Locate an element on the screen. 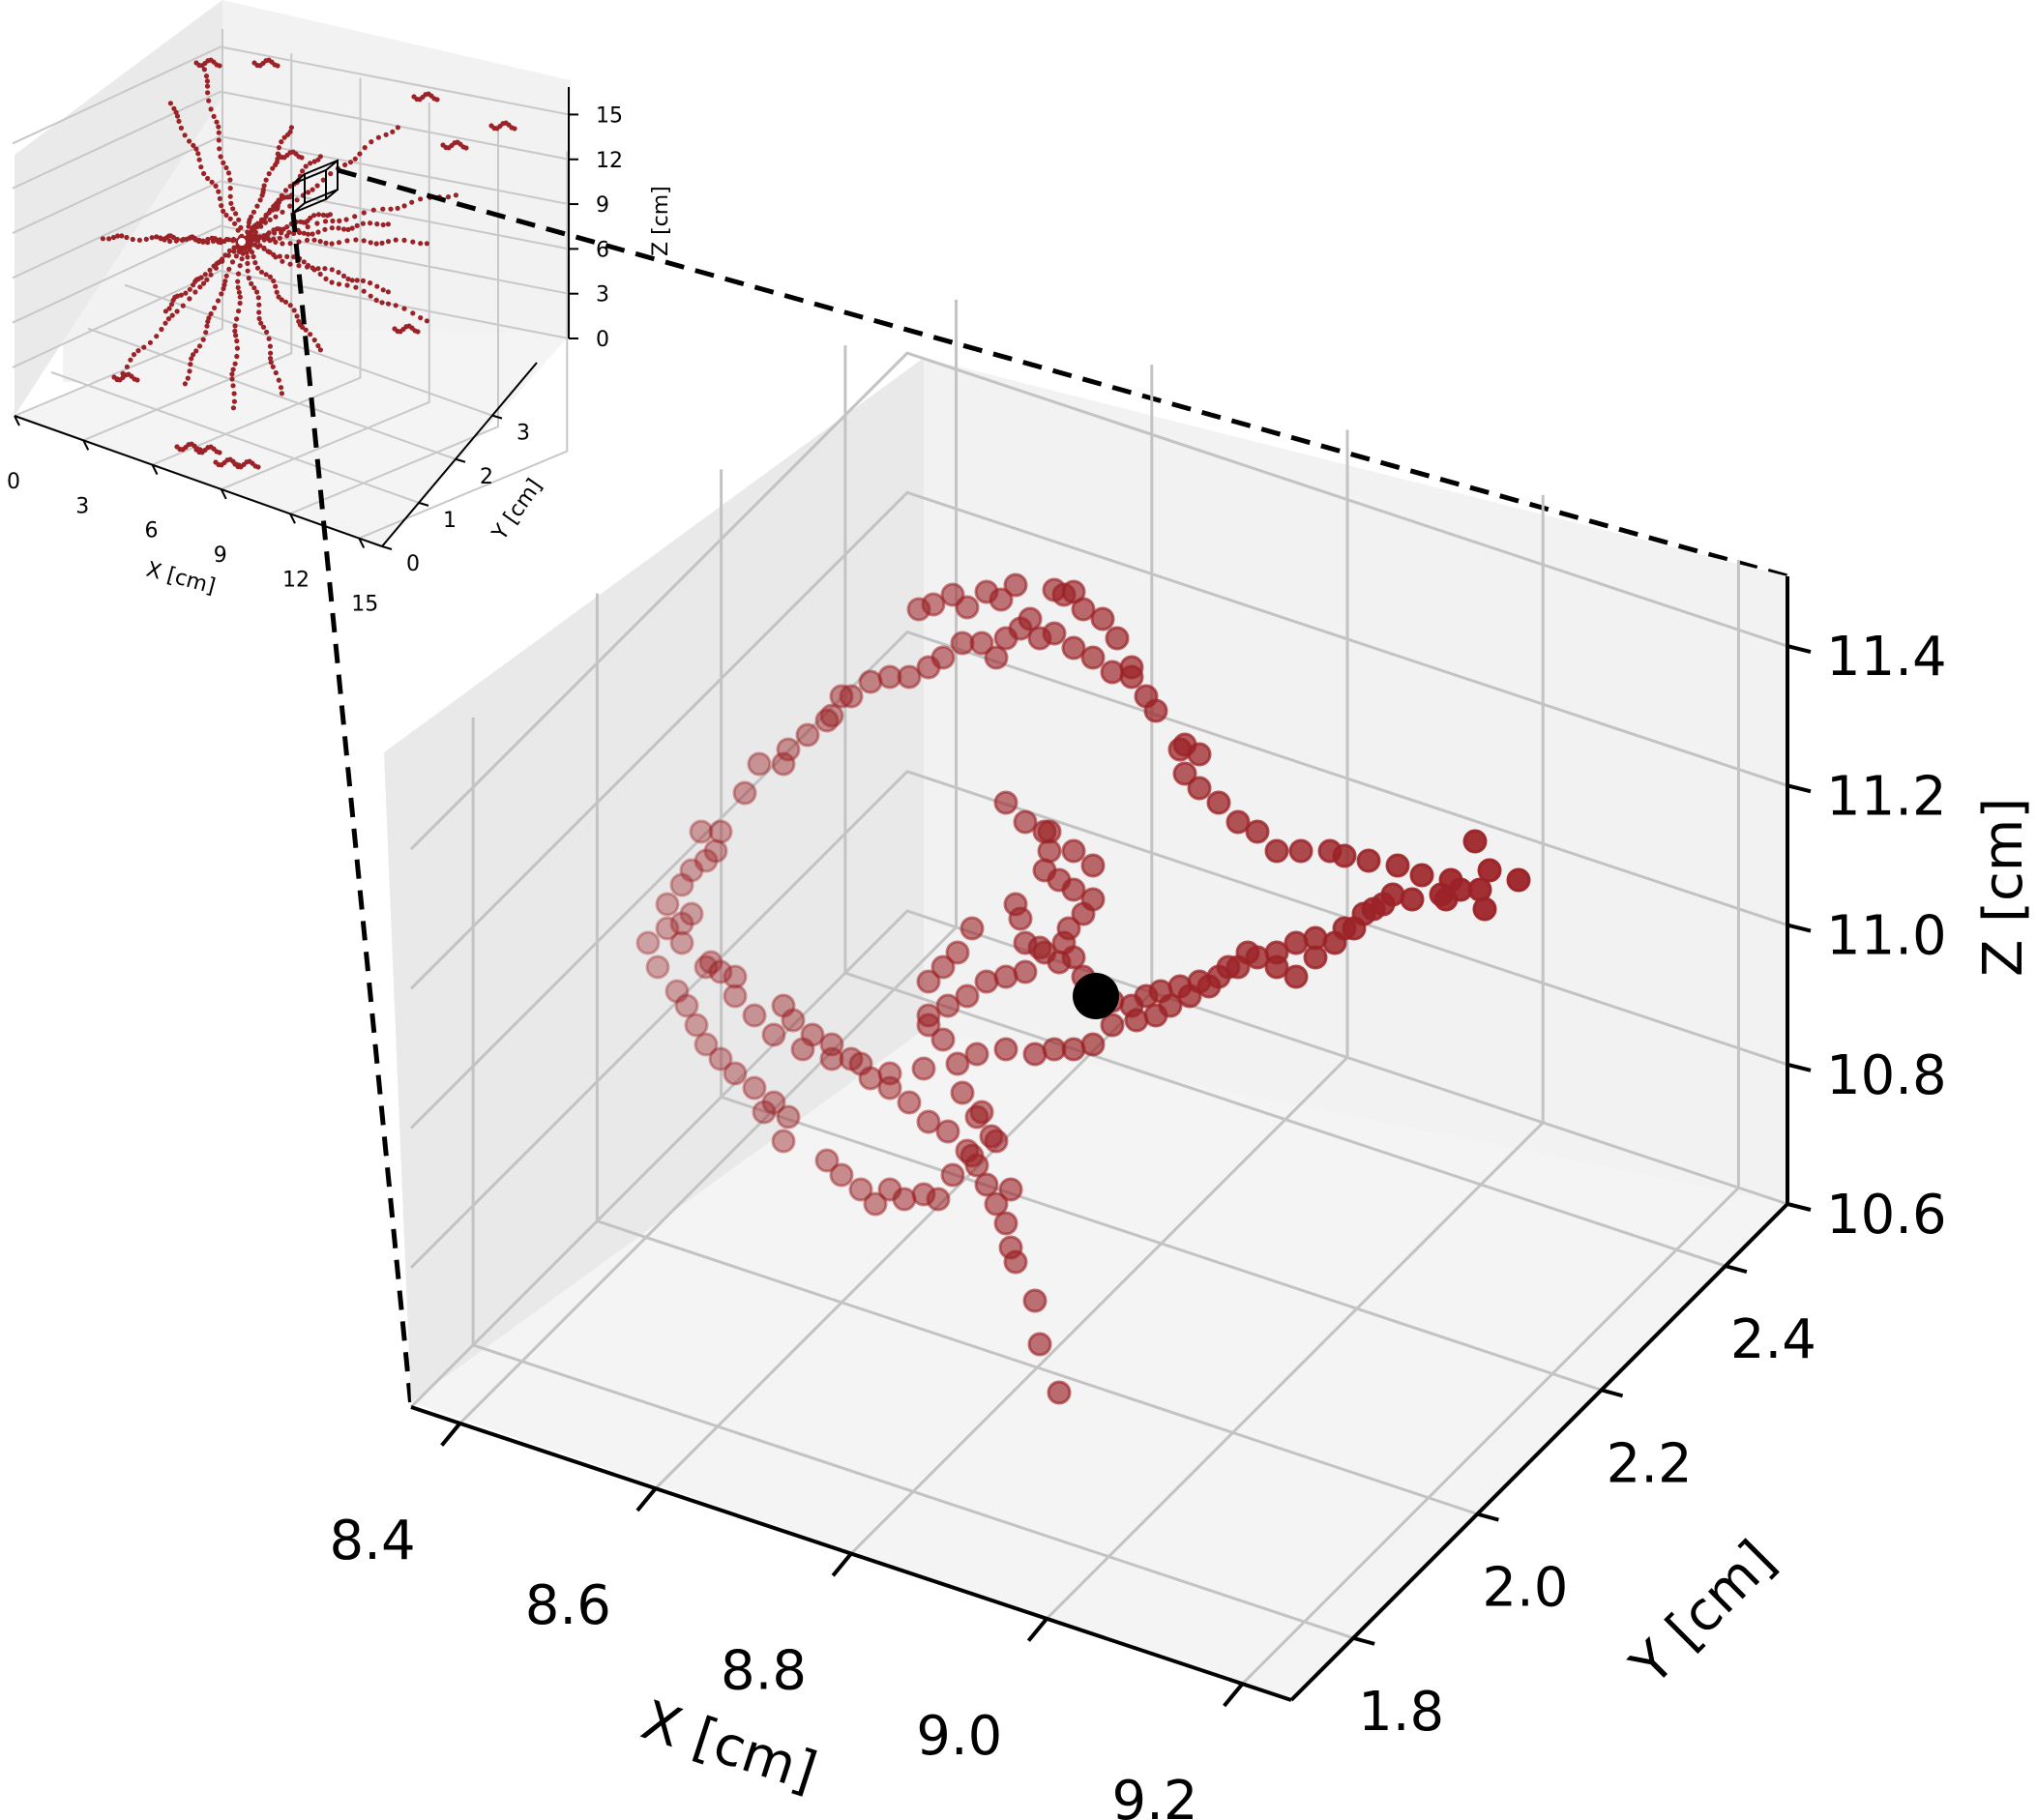 The height and width of the screenshot is (1820, 2037). main-y-tick is located at coordinates (1488, 1517).